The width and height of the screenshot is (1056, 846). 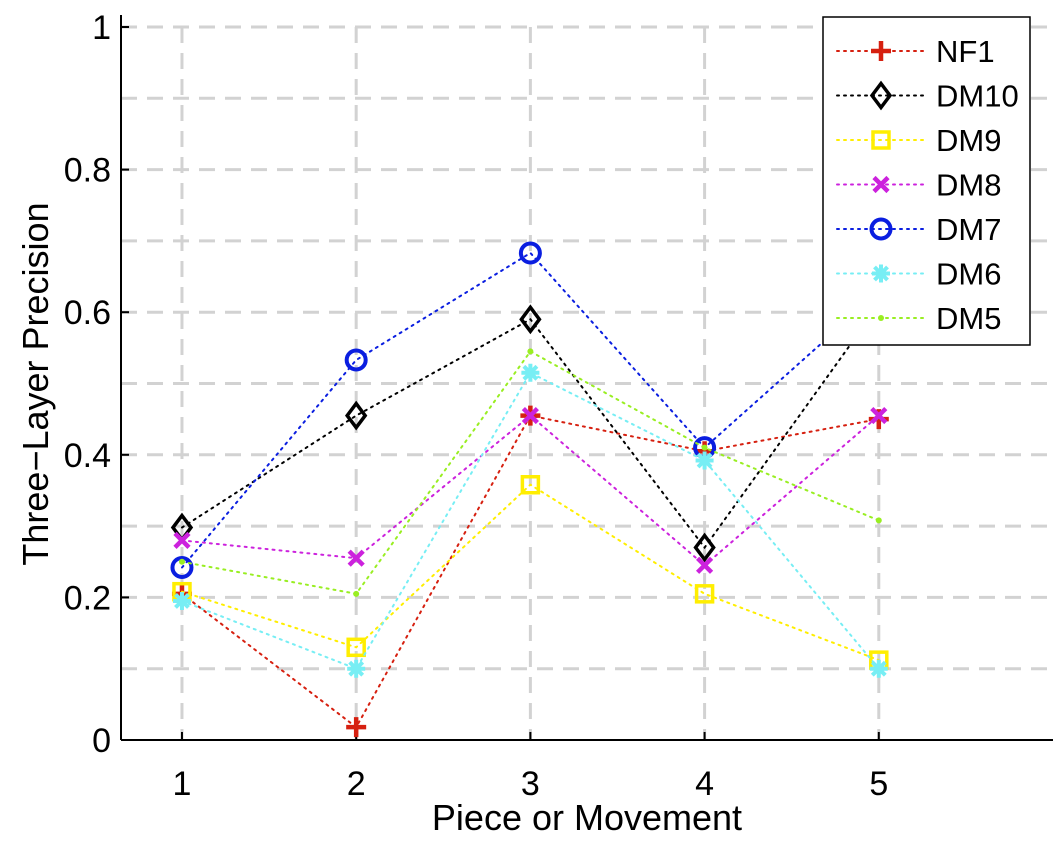 I want to click on legend-label: DM7, so click(x=968, y=229).